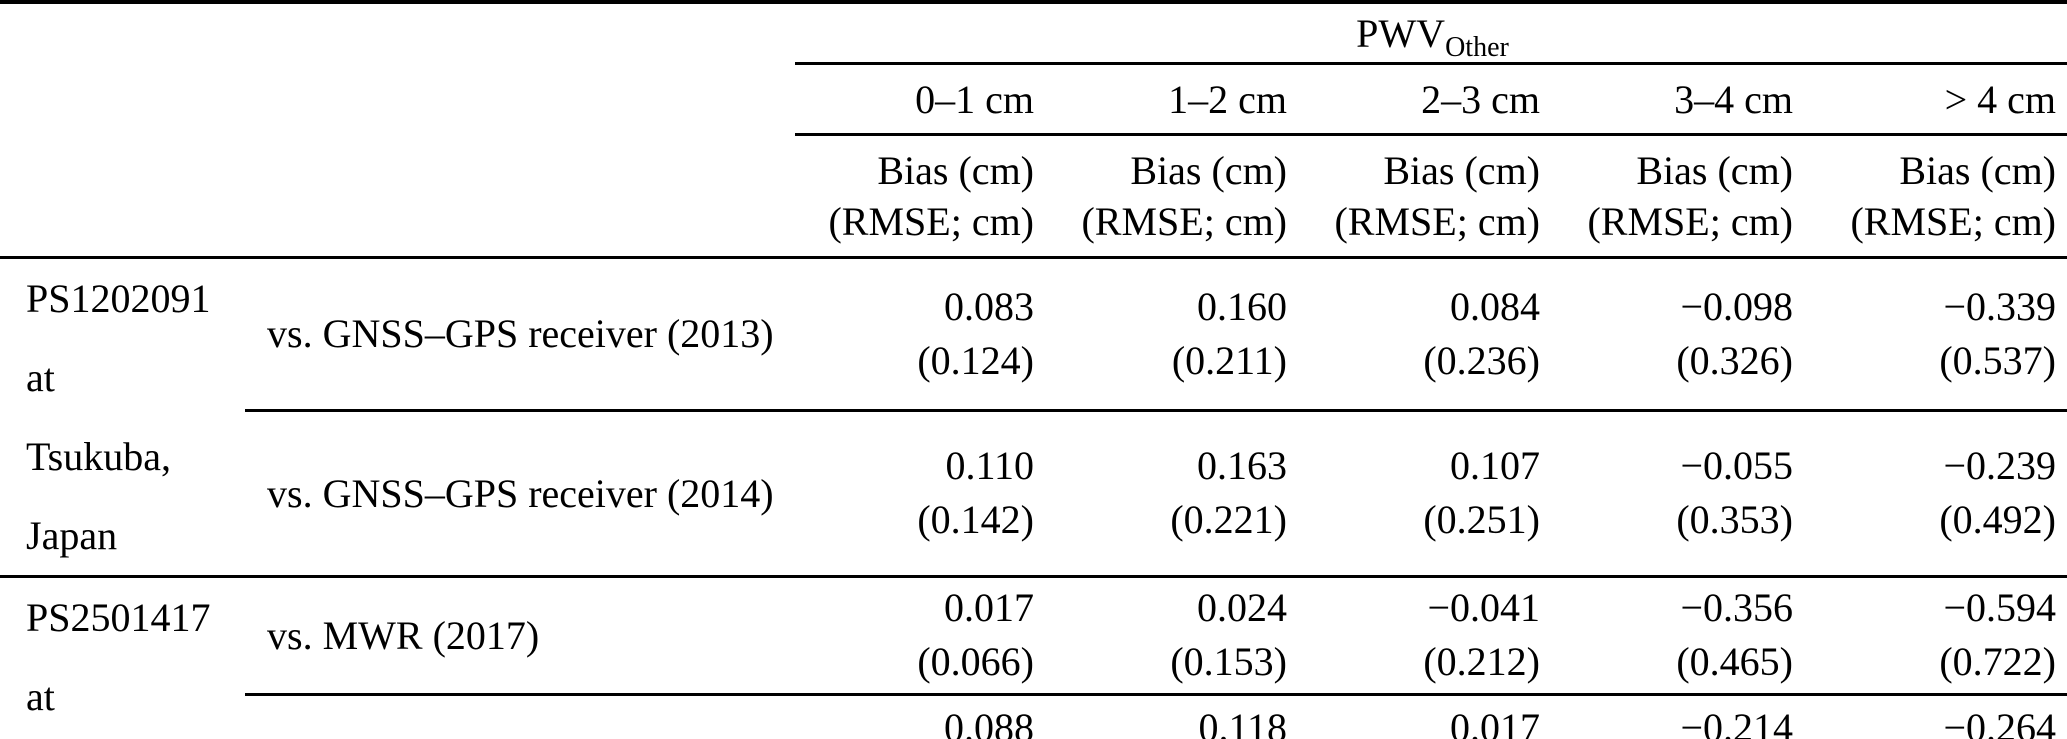  Describe the element at coordinates (1997, 662) in the screenshot. I see `rmse-value: (0.722)` at that location.